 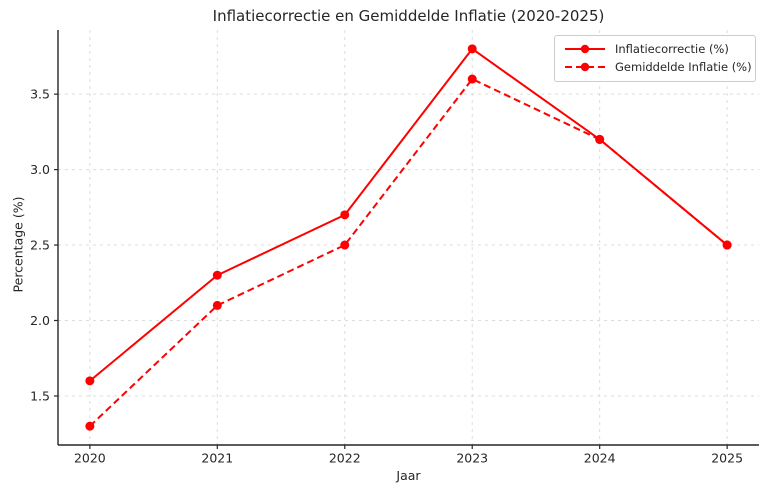 What do you see at coordinates (408, 475) in the screenshot?
I see `x-axis-label: Jaar` at bounding box center [408, 475].